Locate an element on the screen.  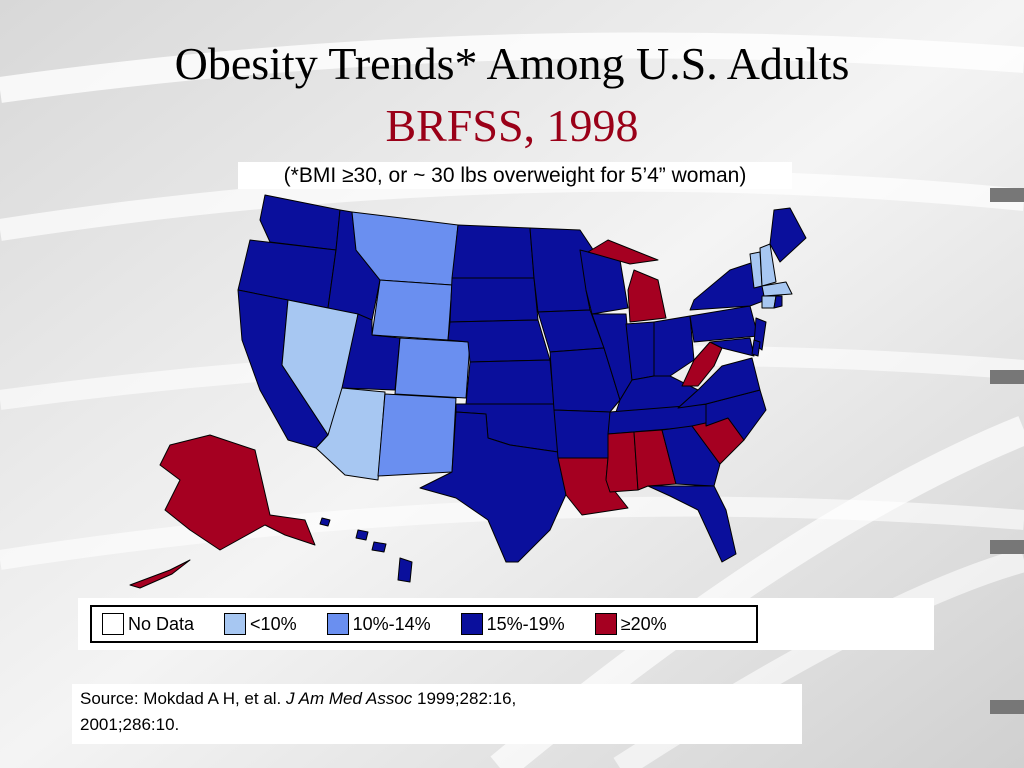
state-new-hampshire is located at coordinates (768, 265).